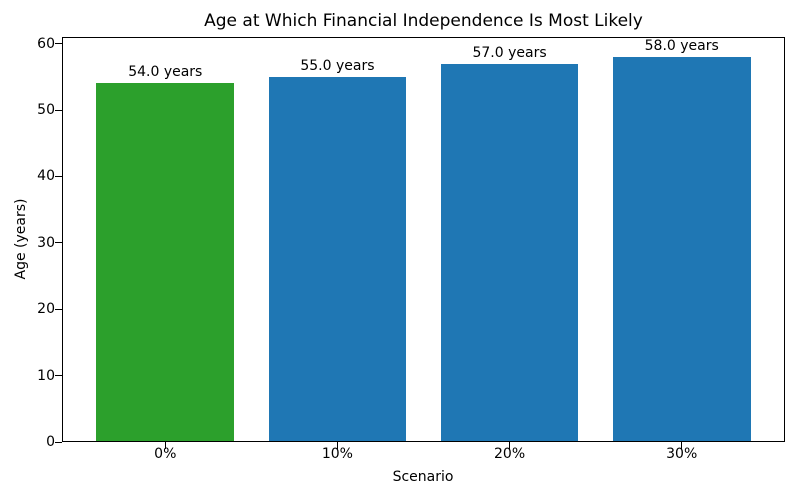  I want to click on y-tick-label: 60, so click(46, 43).